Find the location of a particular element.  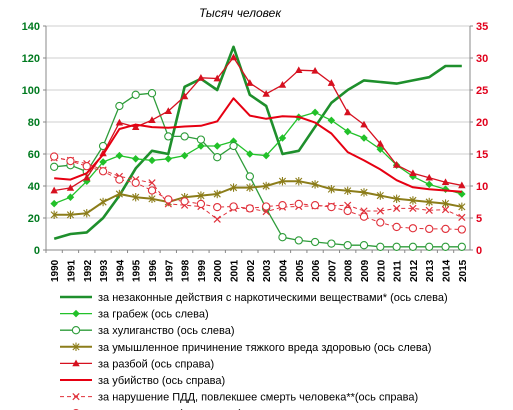

legend-label: за хулиганство (ось слева) is located at coordinates (166, 331).